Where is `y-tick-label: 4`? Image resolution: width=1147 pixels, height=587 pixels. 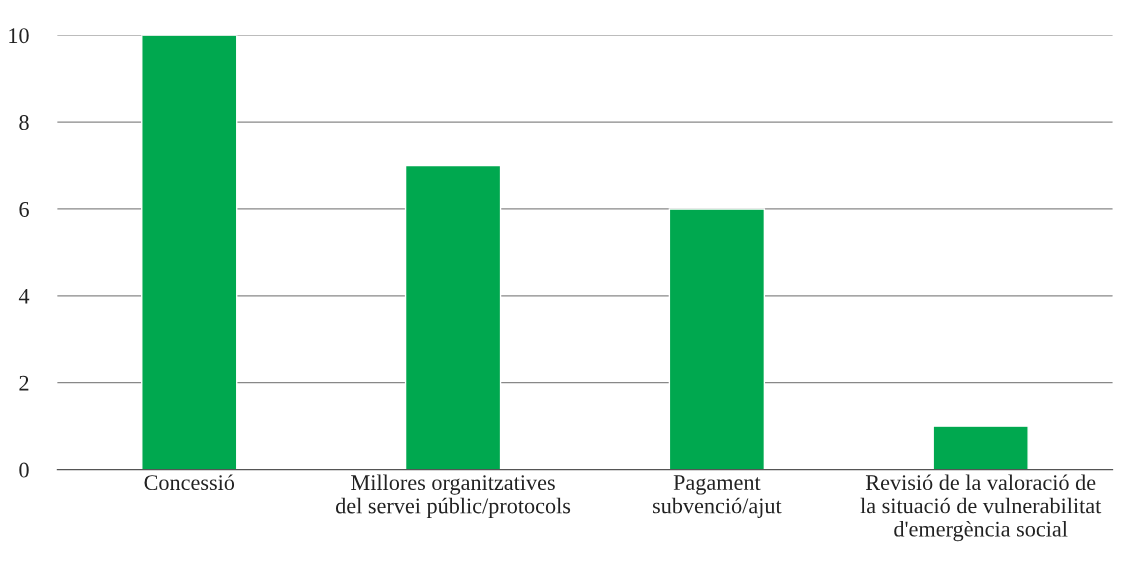
y-tick-label: 4 is located at coordinates (24, 296).